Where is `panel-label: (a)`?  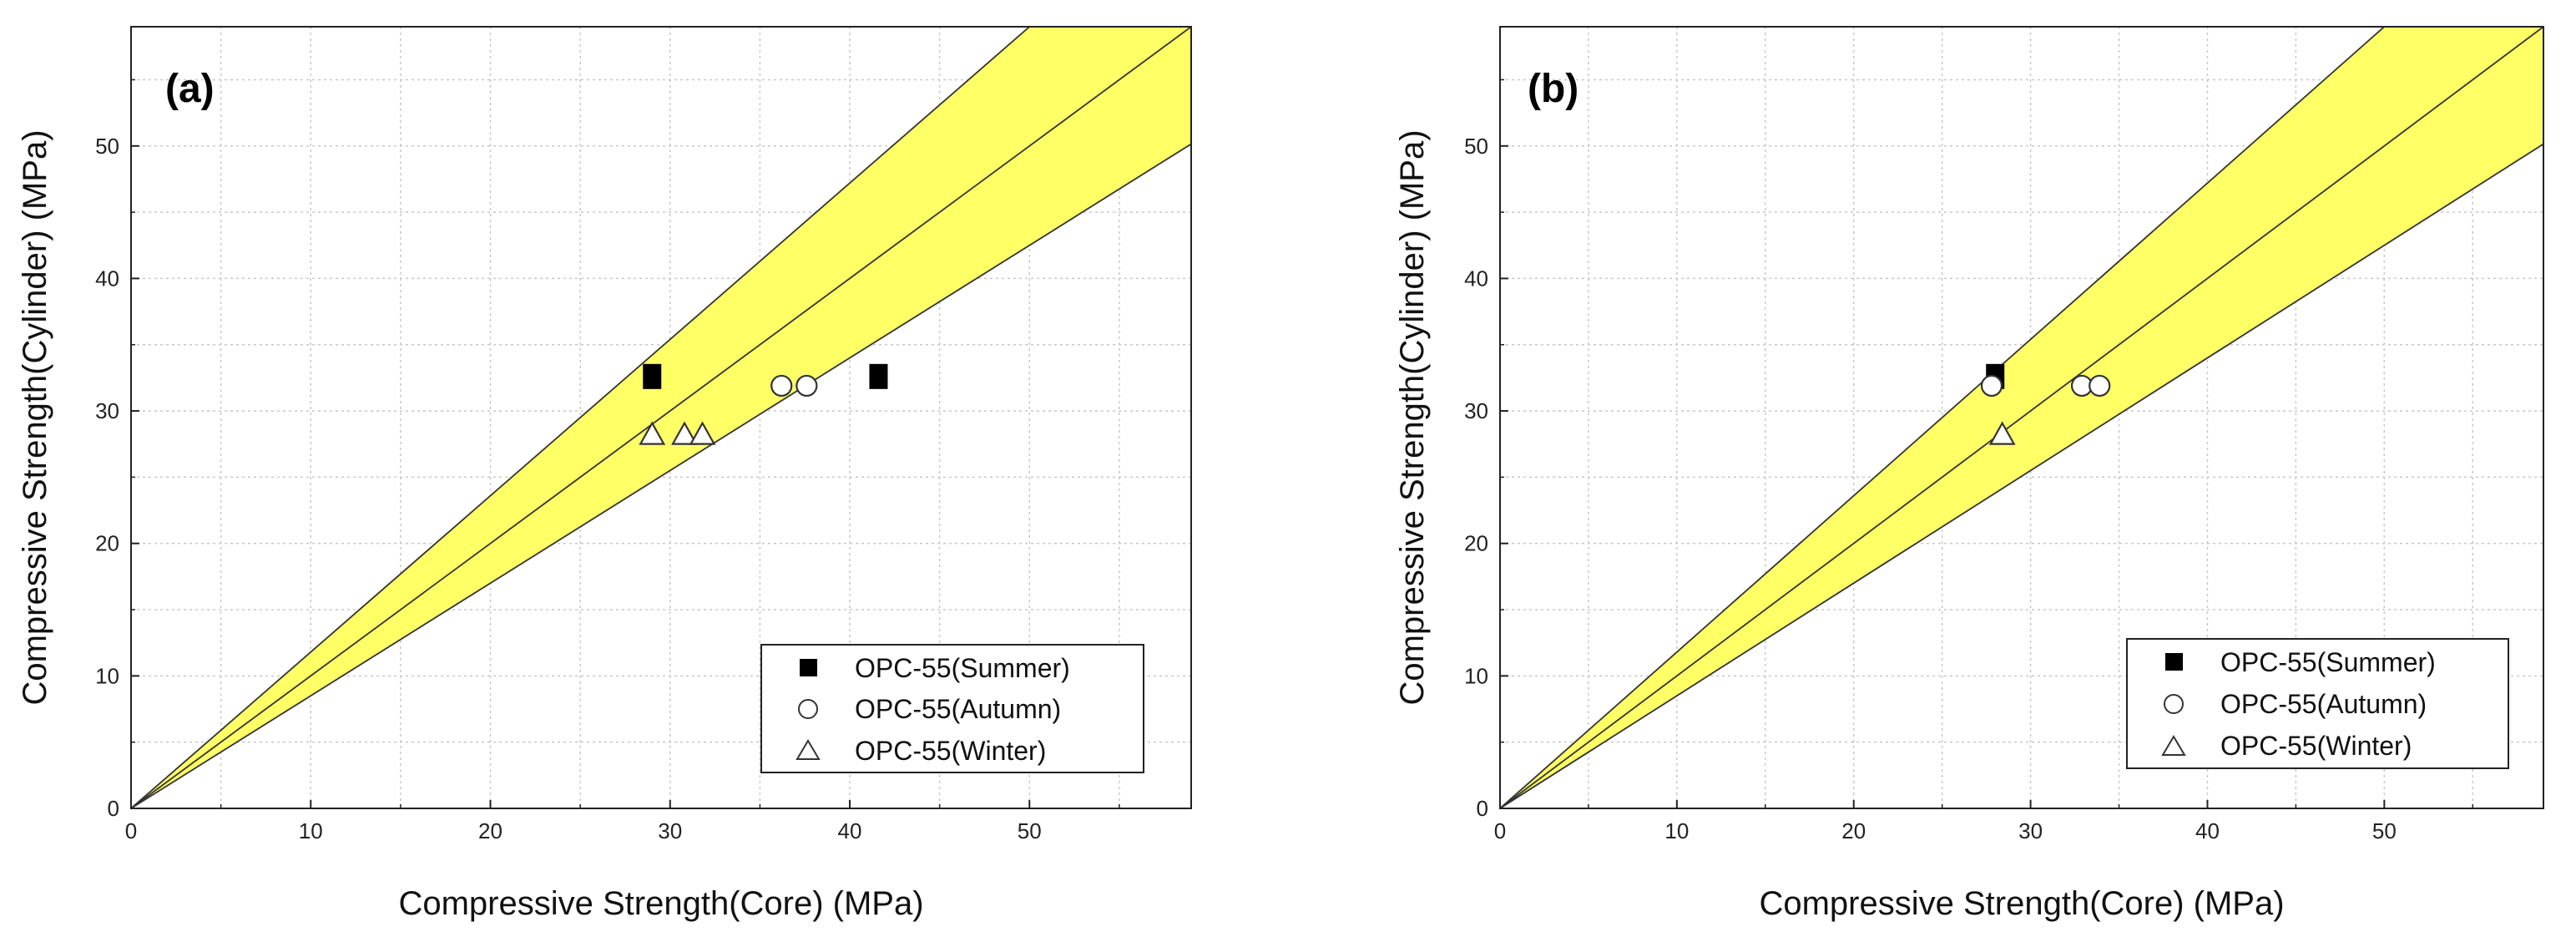
panel-label: (a) is located at coordinates (190, 89).